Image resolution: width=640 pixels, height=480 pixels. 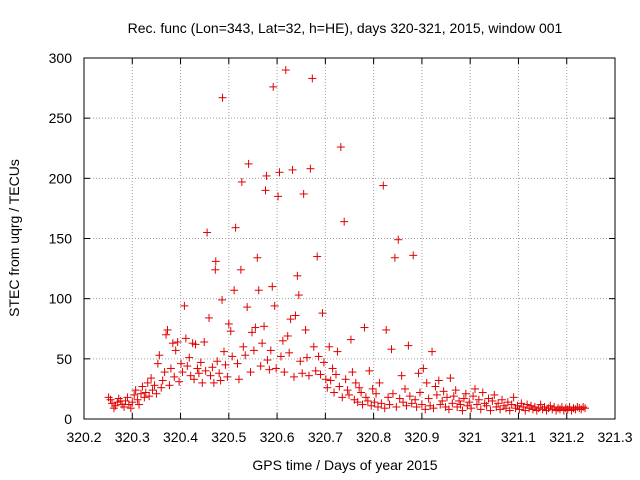 What do you see at coordinates (61, 178) in the screenshot?
I see `y-tick-label: 200` at bounding box center [61, 178].